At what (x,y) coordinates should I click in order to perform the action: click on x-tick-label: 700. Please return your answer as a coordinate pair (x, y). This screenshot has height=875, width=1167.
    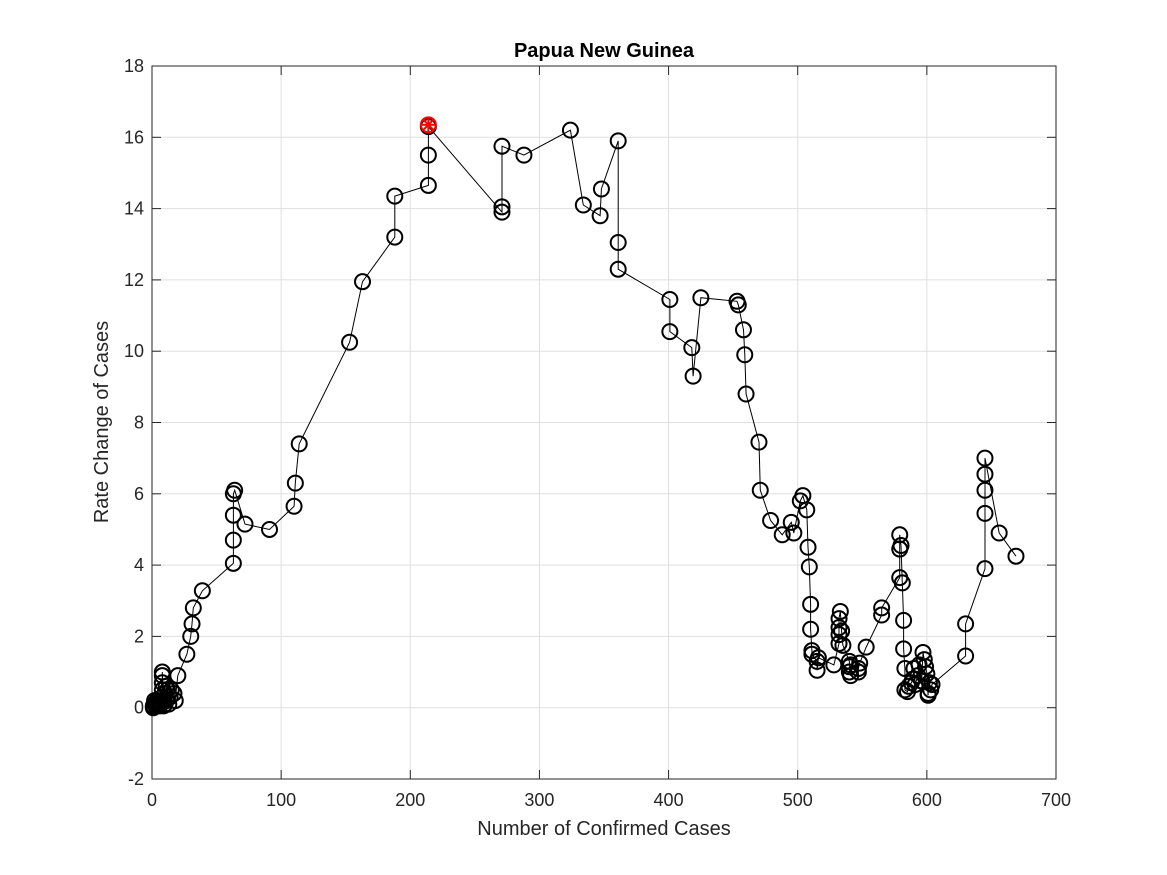
    Looking at the image, I should click on (1056, 800).